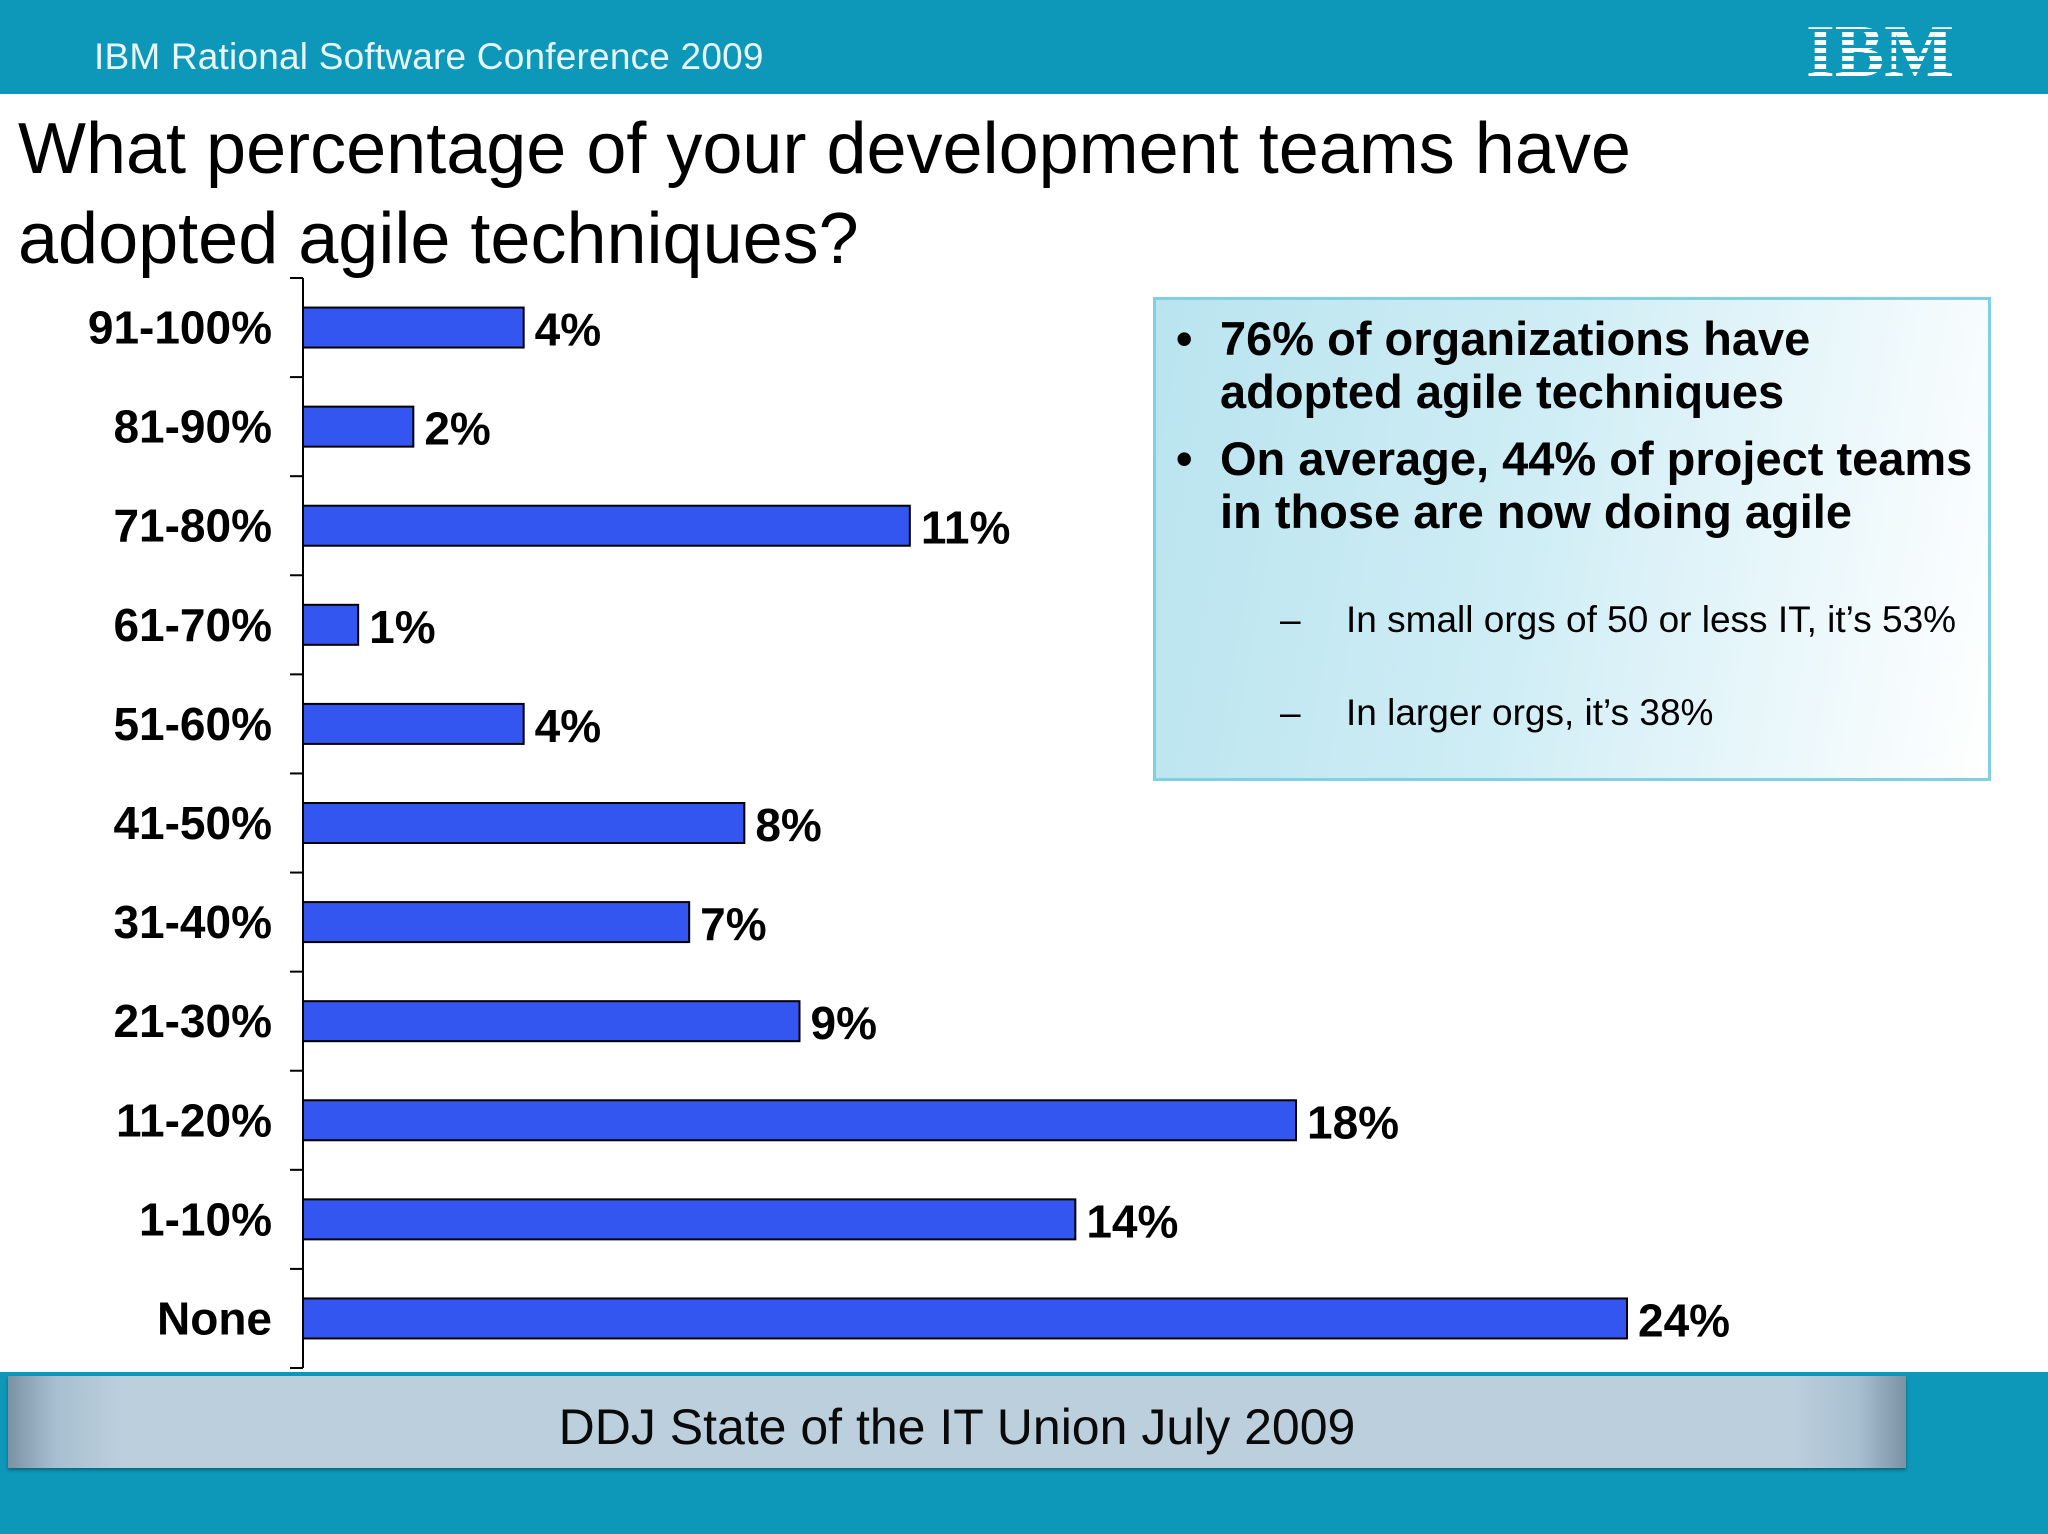 The height and width of the screenshot is (1534, 2048). I want to click on data-label: 14%, so click(1132, 1221).